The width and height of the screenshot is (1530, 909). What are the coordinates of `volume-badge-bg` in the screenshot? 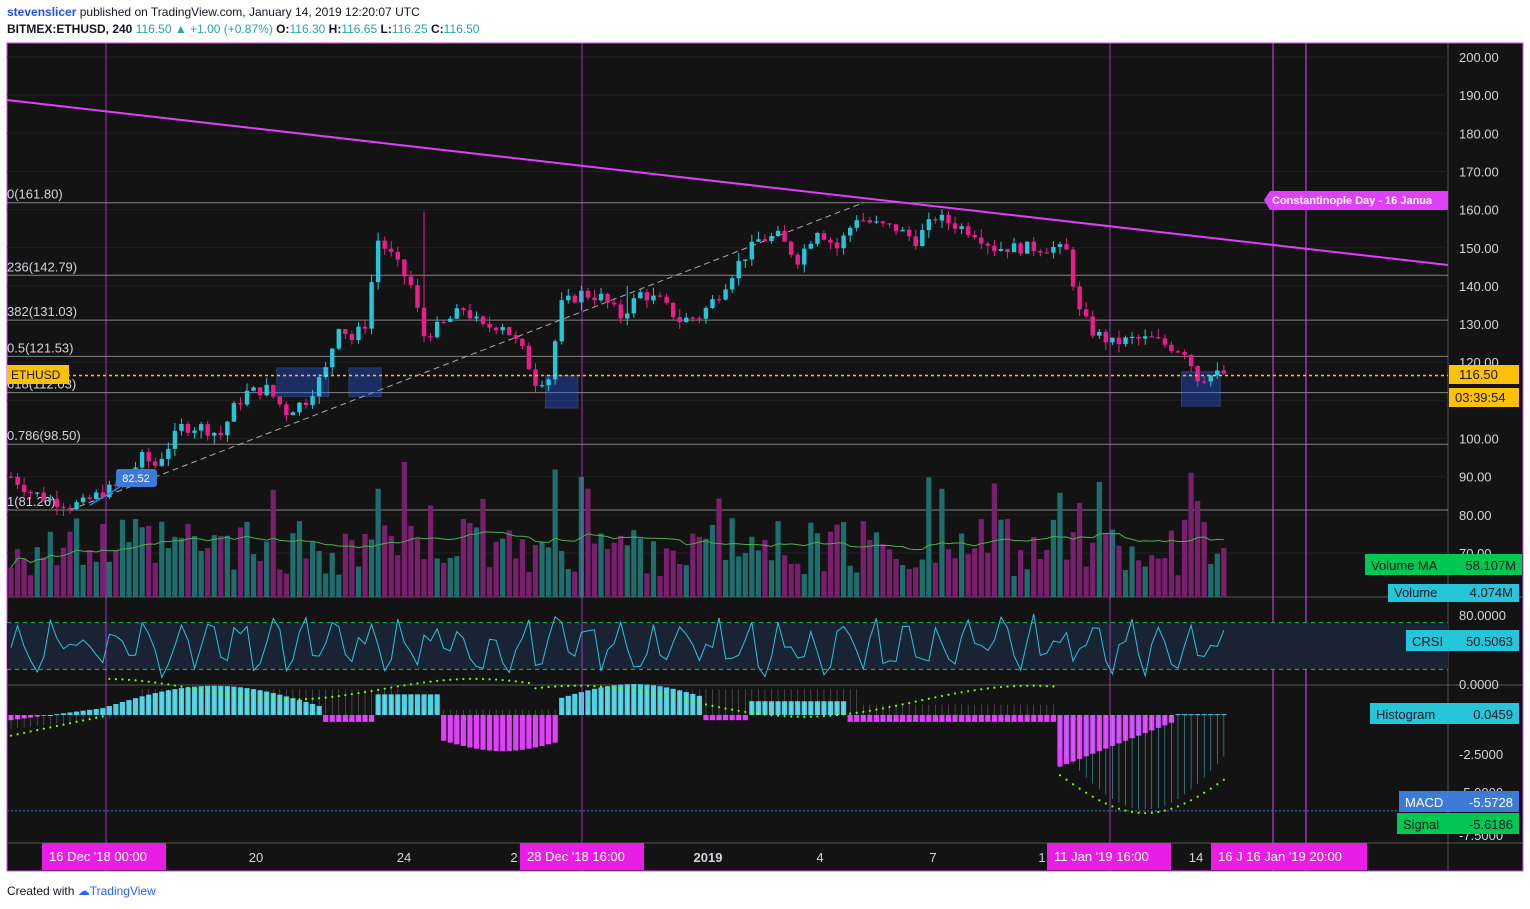 It's located at (1453, 593).